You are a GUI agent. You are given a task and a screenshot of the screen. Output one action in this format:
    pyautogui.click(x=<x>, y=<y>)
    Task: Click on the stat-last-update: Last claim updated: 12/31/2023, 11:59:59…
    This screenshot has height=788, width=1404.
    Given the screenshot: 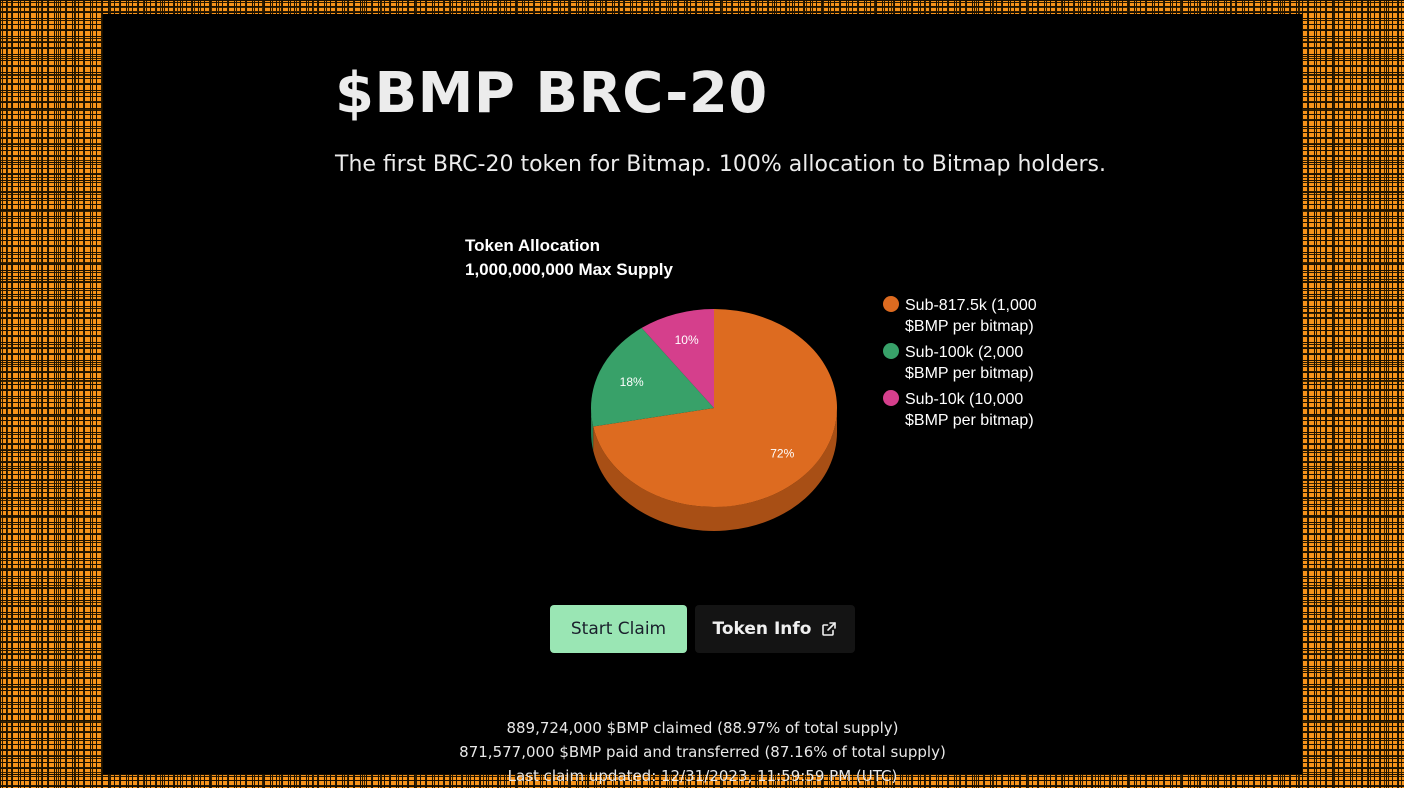 What is the action you would take?
    pyautogui.click(x=702, y=776)
    